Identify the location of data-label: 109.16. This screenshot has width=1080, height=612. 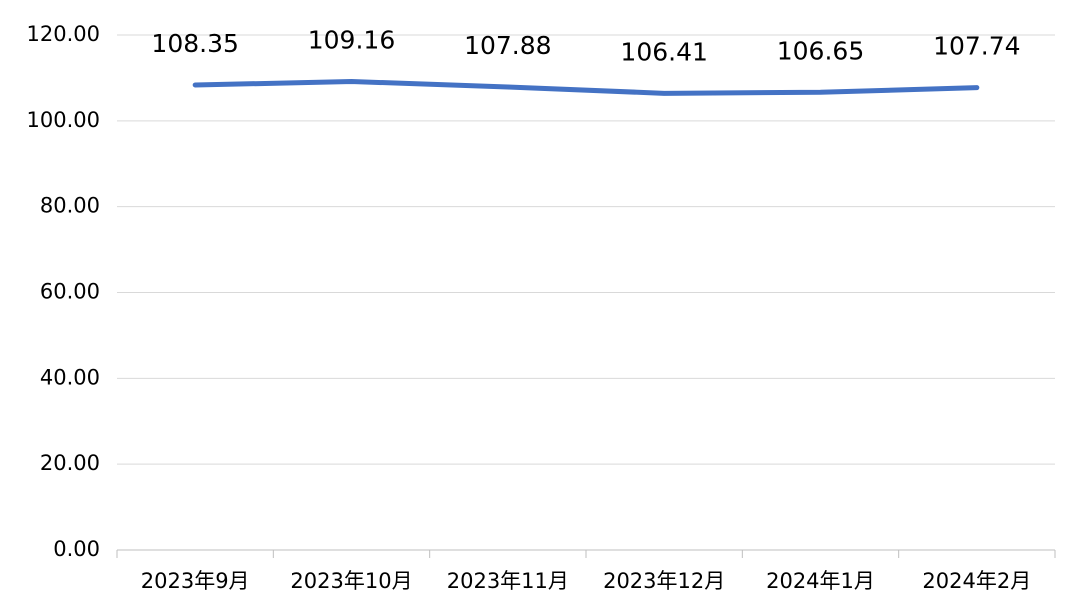
(351, 40).